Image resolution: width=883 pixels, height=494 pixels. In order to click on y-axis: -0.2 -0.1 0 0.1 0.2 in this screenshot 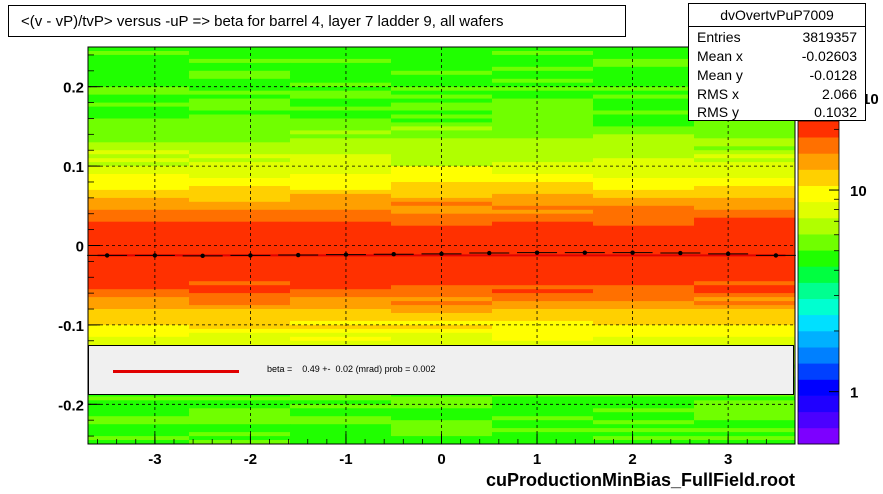, I will do `click(79, 245)`.